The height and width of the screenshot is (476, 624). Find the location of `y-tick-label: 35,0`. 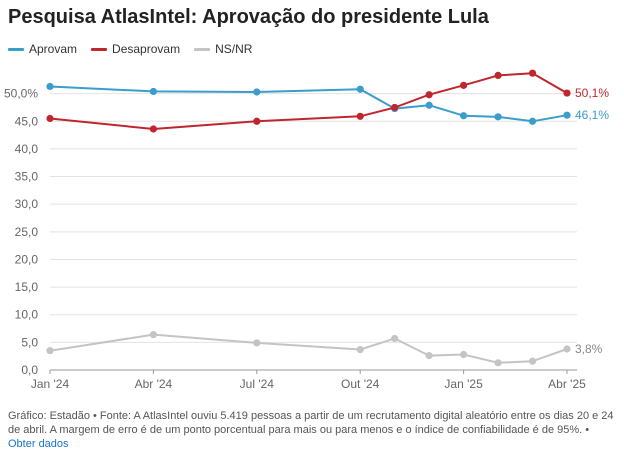

y-tick-label: 35,0 is located at coordinates (27, 177).